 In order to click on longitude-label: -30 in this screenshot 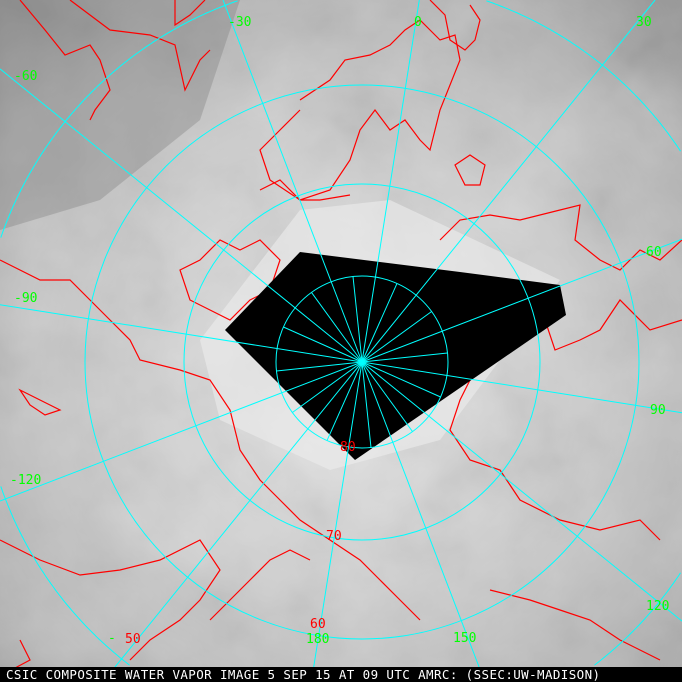, I will do `click(239, 22)`.